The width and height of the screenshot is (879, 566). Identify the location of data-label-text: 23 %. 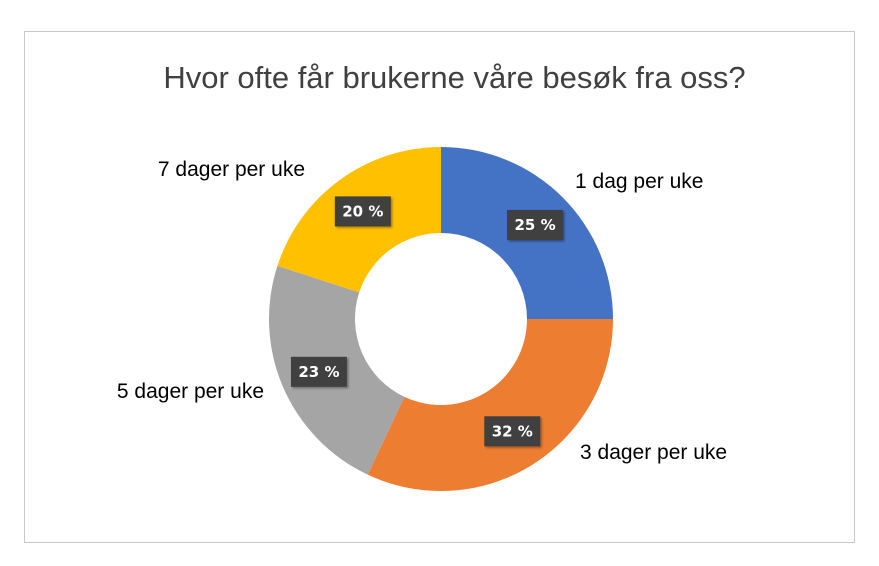
(318, 372).